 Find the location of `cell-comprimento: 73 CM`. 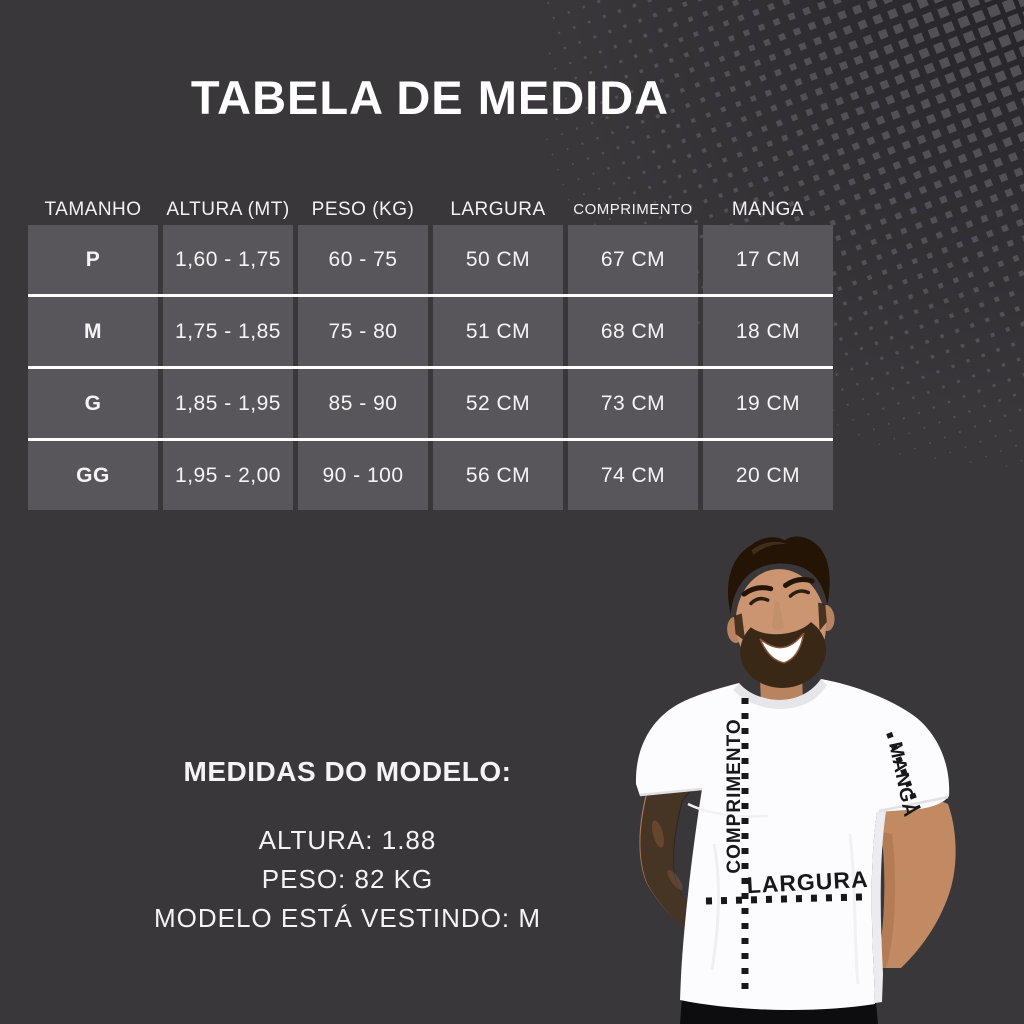

cell-comprimento: 73 CM is located at coordinates (633, 403).